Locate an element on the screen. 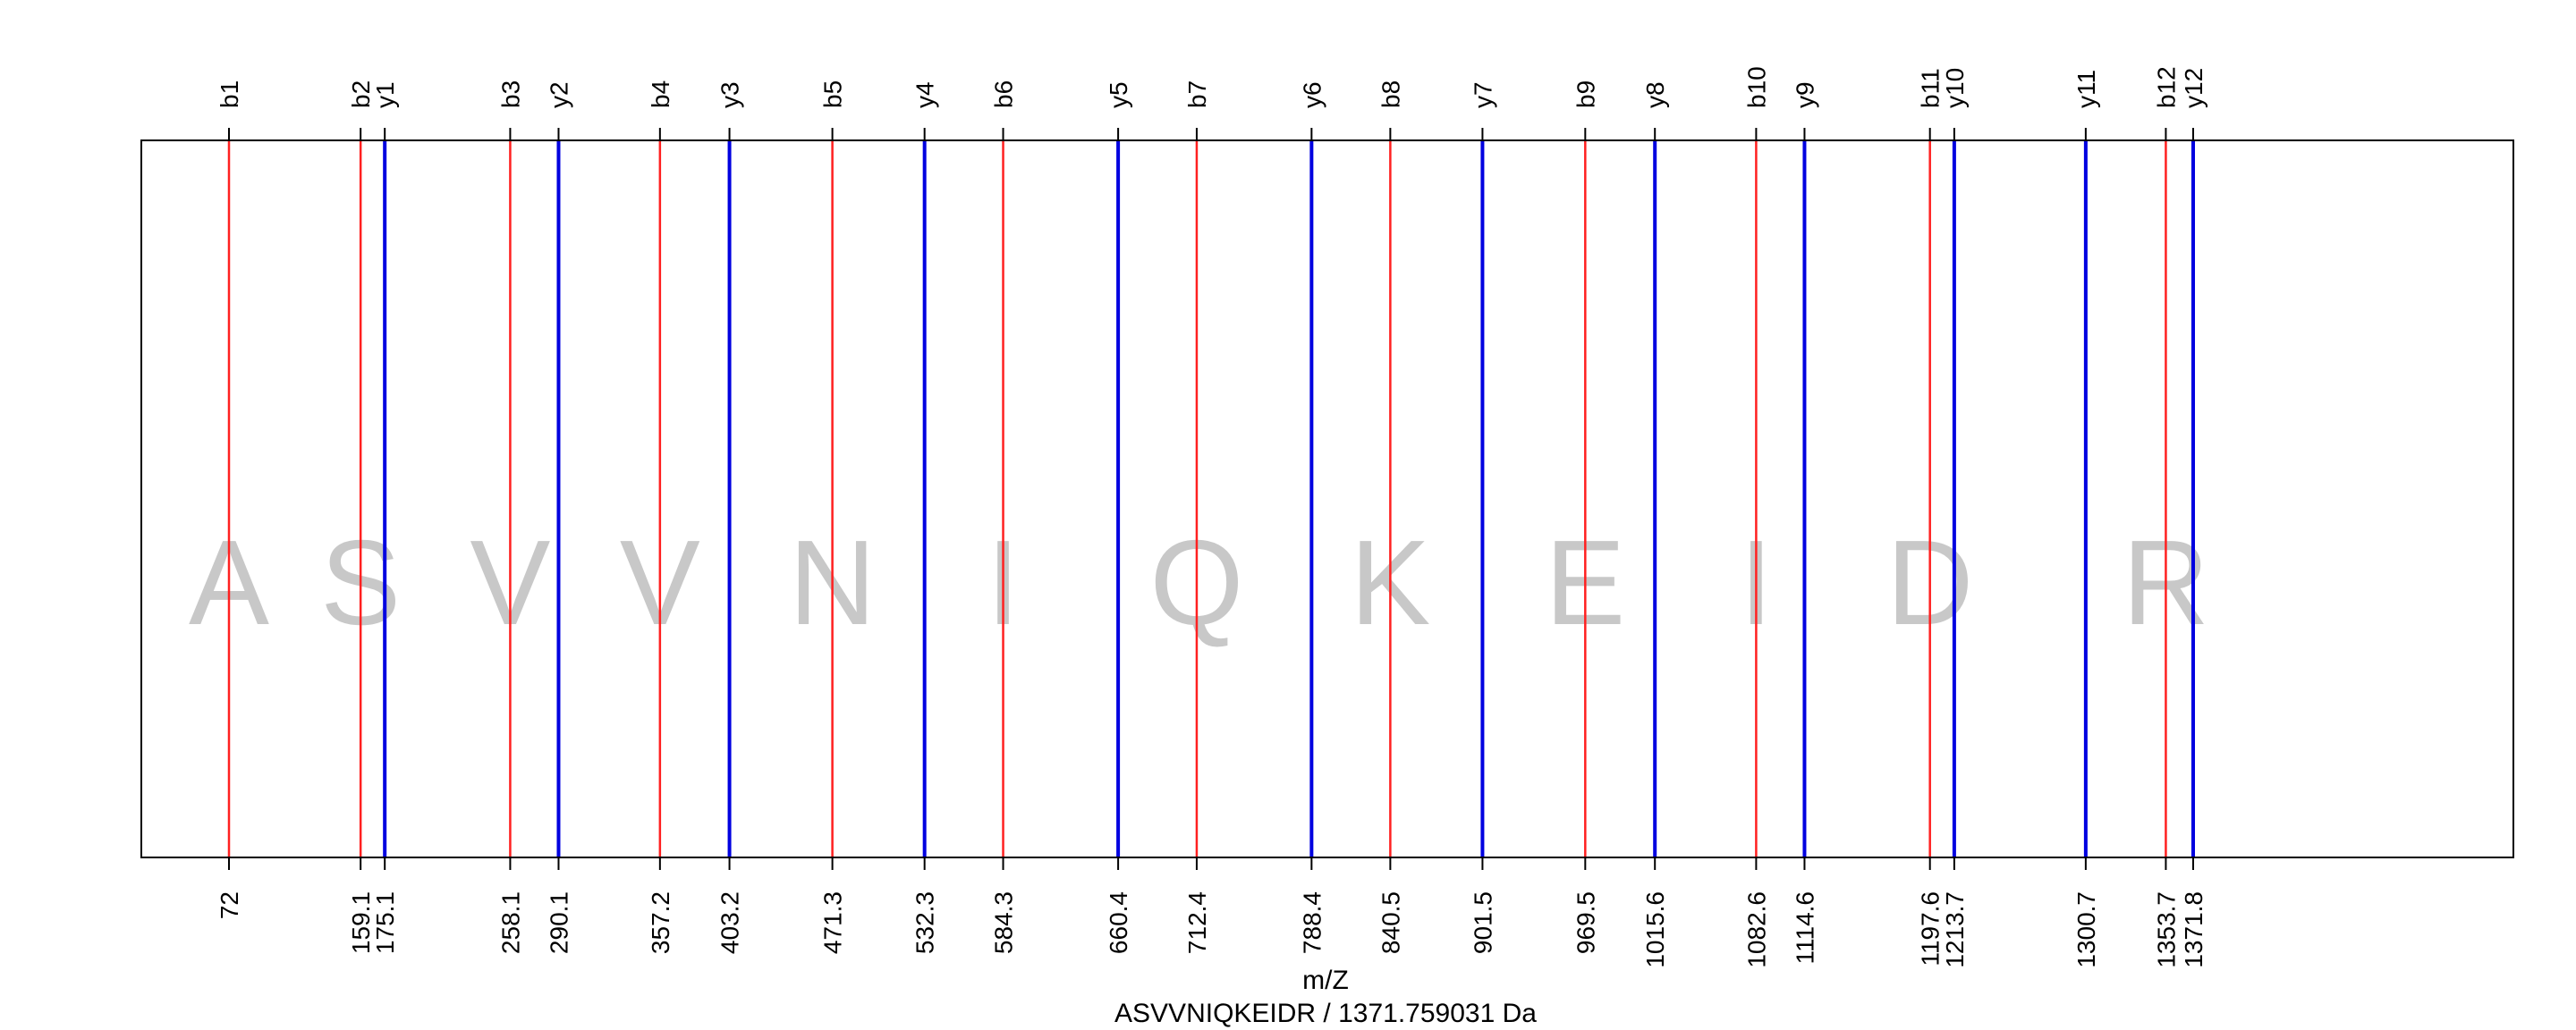 Image resolution: width=2576 pixels, height=1030 pixels. mz-label-y5: 660.4 is located at coordinates (1118, 922).